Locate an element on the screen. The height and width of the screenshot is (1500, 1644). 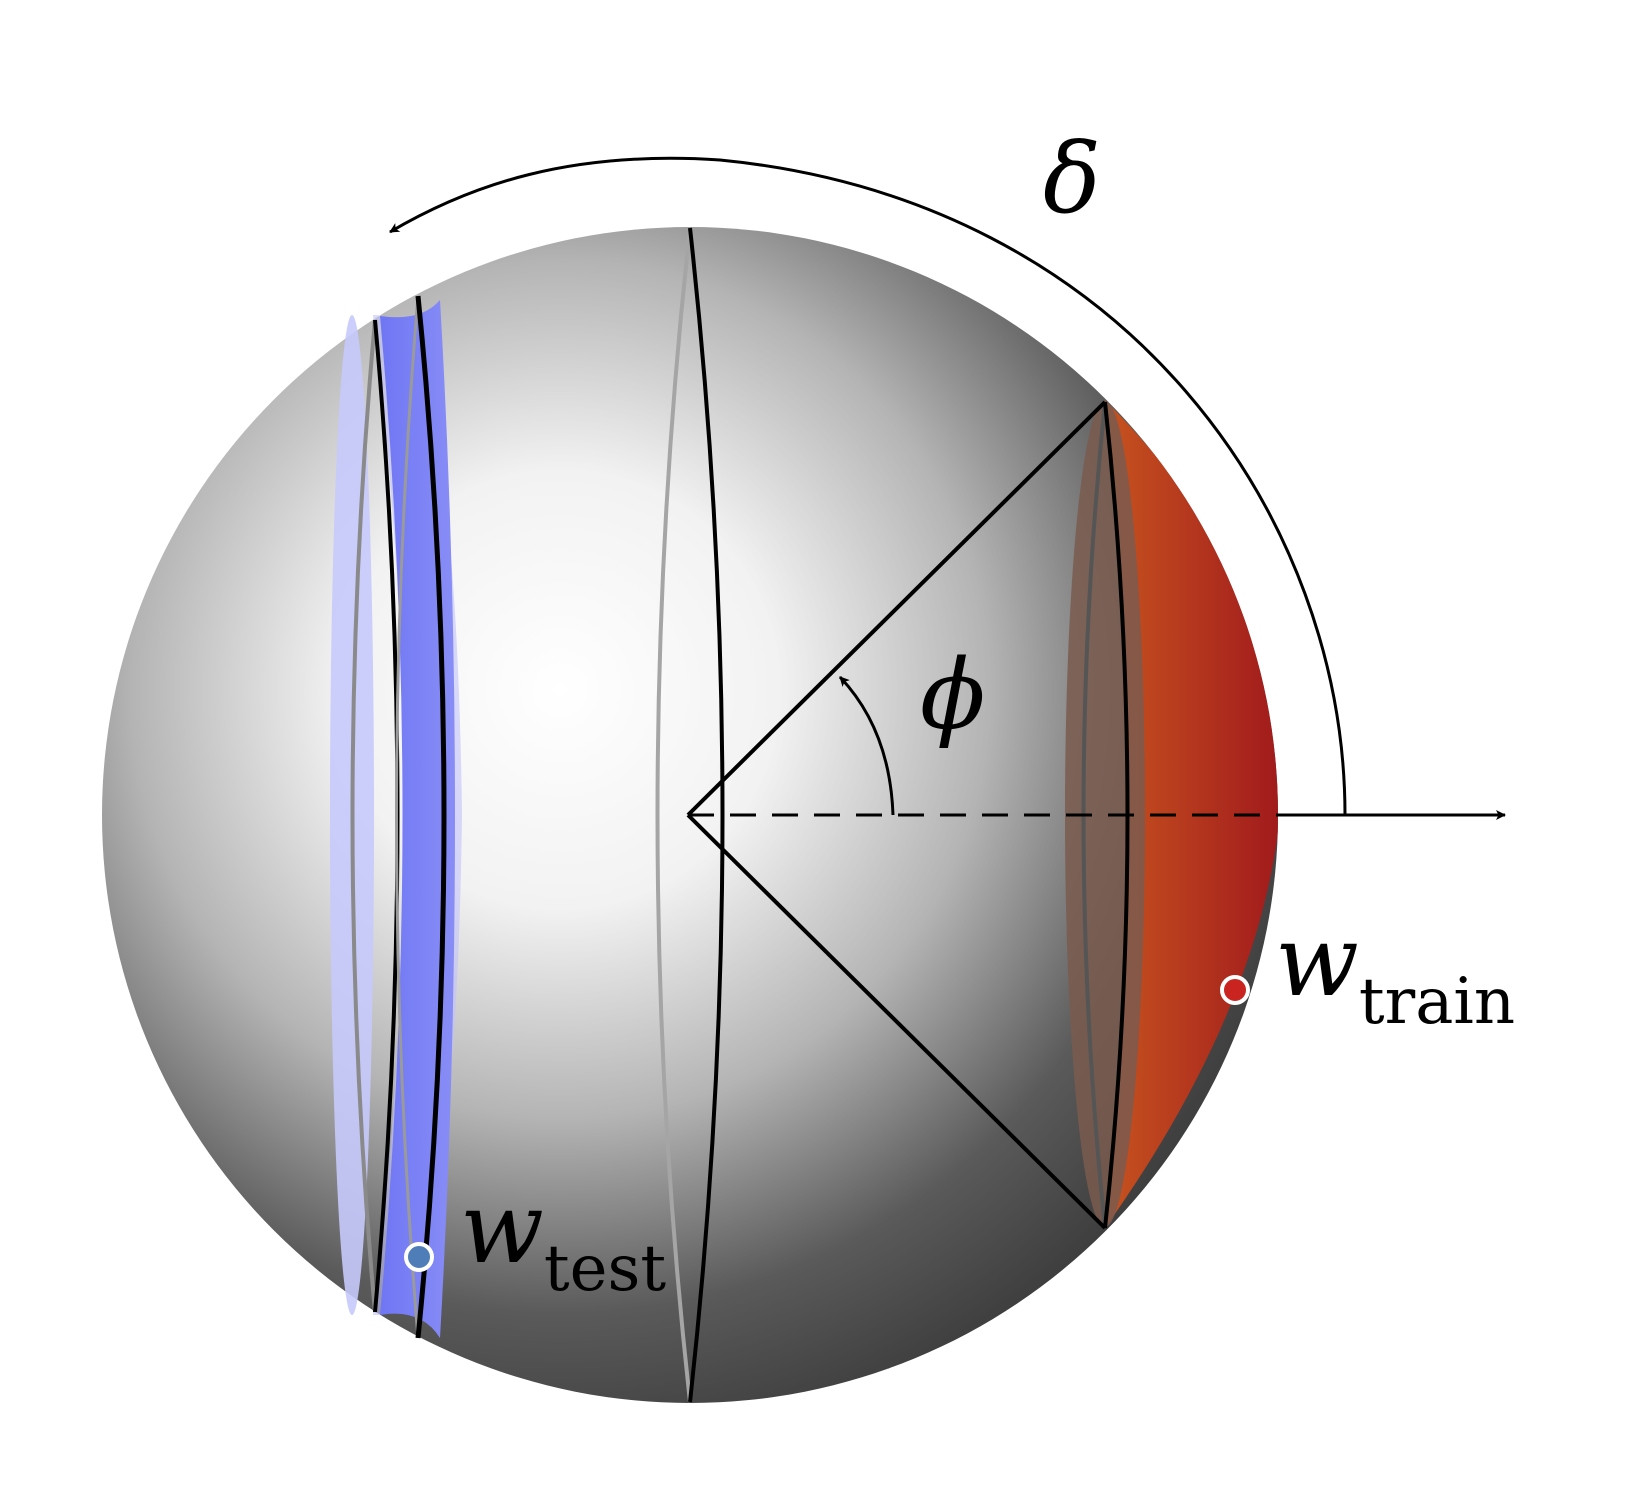
test-band is located at coordinates (396, 817).